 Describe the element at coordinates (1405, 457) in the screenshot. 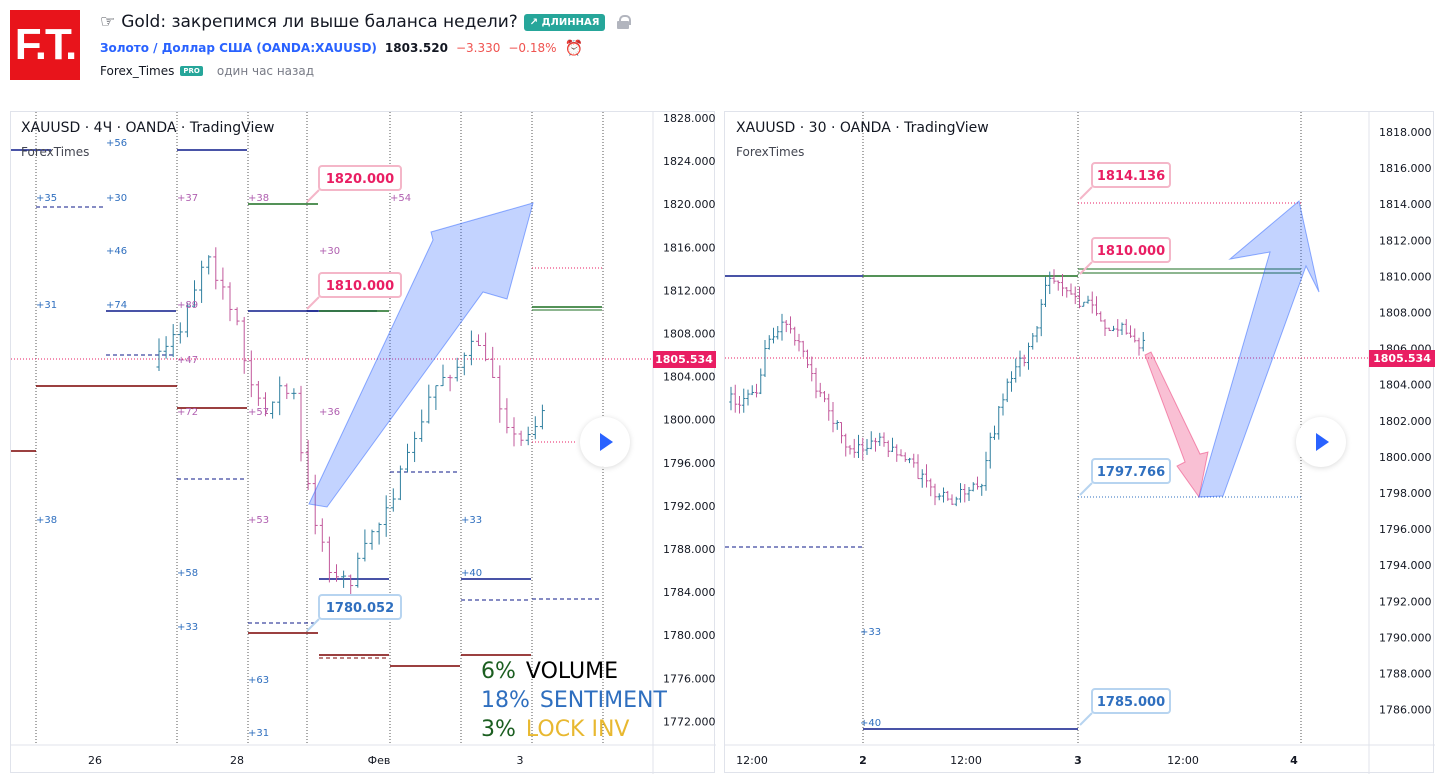

I see `right-price-tick: 1800.000` at that location.